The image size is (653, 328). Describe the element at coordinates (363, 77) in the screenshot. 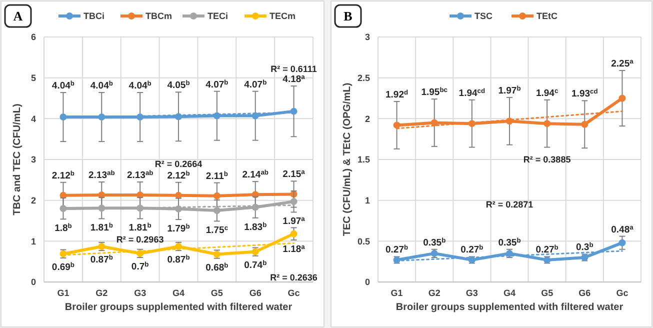

I see `y-tick-label: 2.5` at that location.